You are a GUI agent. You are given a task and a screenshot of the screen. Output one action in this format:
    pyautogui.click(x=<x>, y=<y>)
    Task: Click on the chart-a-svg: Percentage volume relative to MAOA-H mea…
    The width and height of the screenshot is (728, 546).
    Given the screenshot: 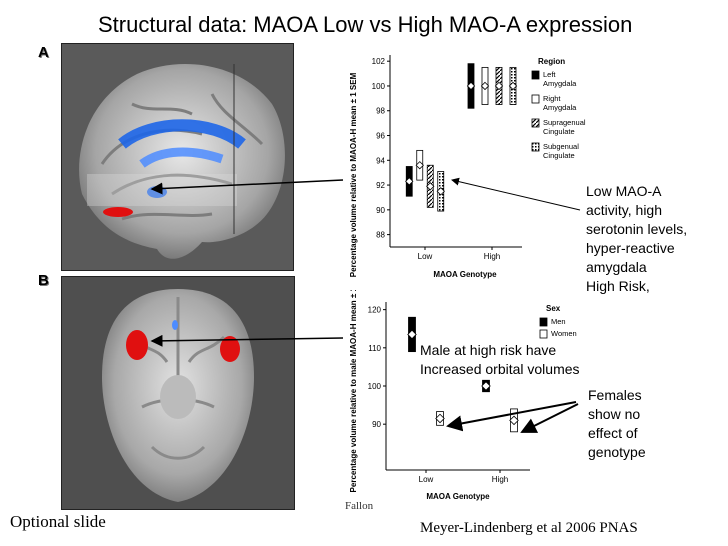 What is the action you would take?
    pyautogui.click(x=467, y=167)
    